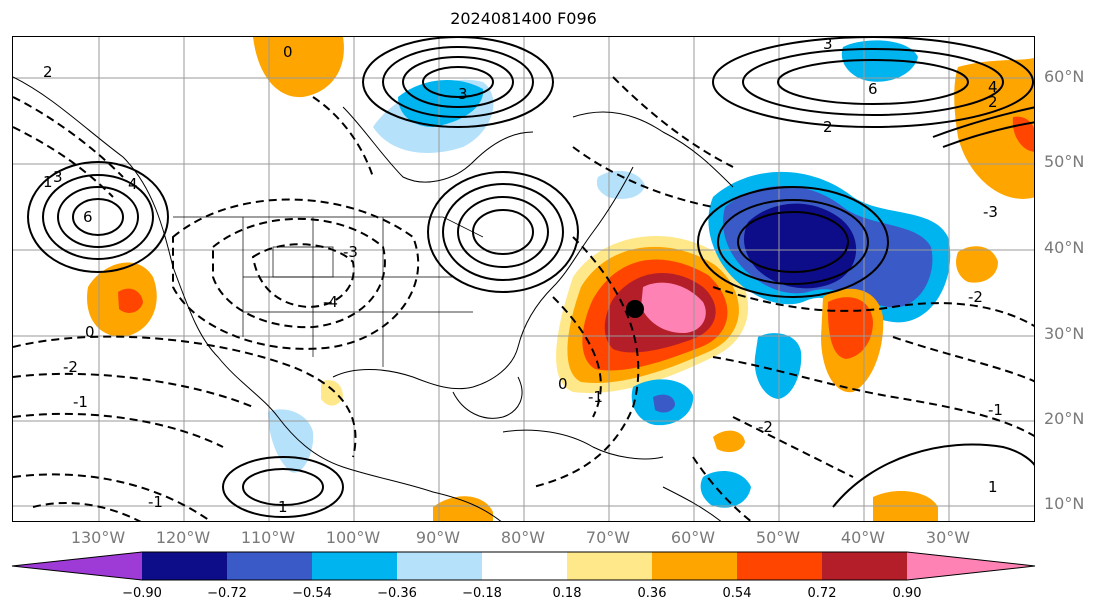  I want to click on central-cold, so click(778, 366).